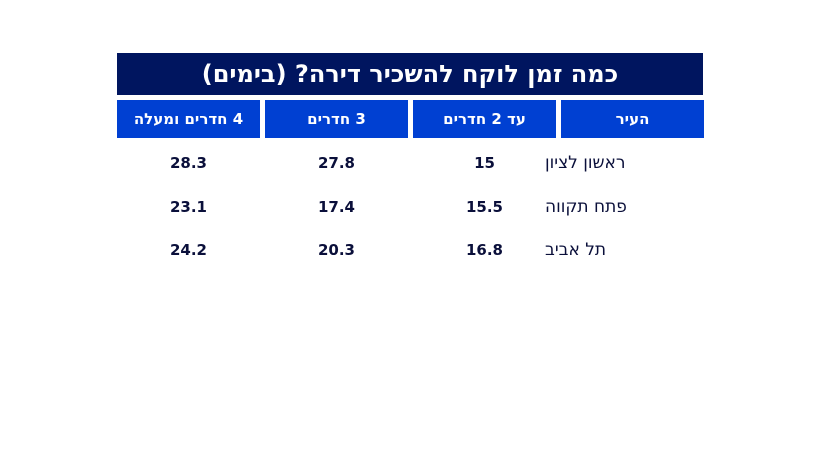  I want to click on header-city: העיר, so click(632, 119).